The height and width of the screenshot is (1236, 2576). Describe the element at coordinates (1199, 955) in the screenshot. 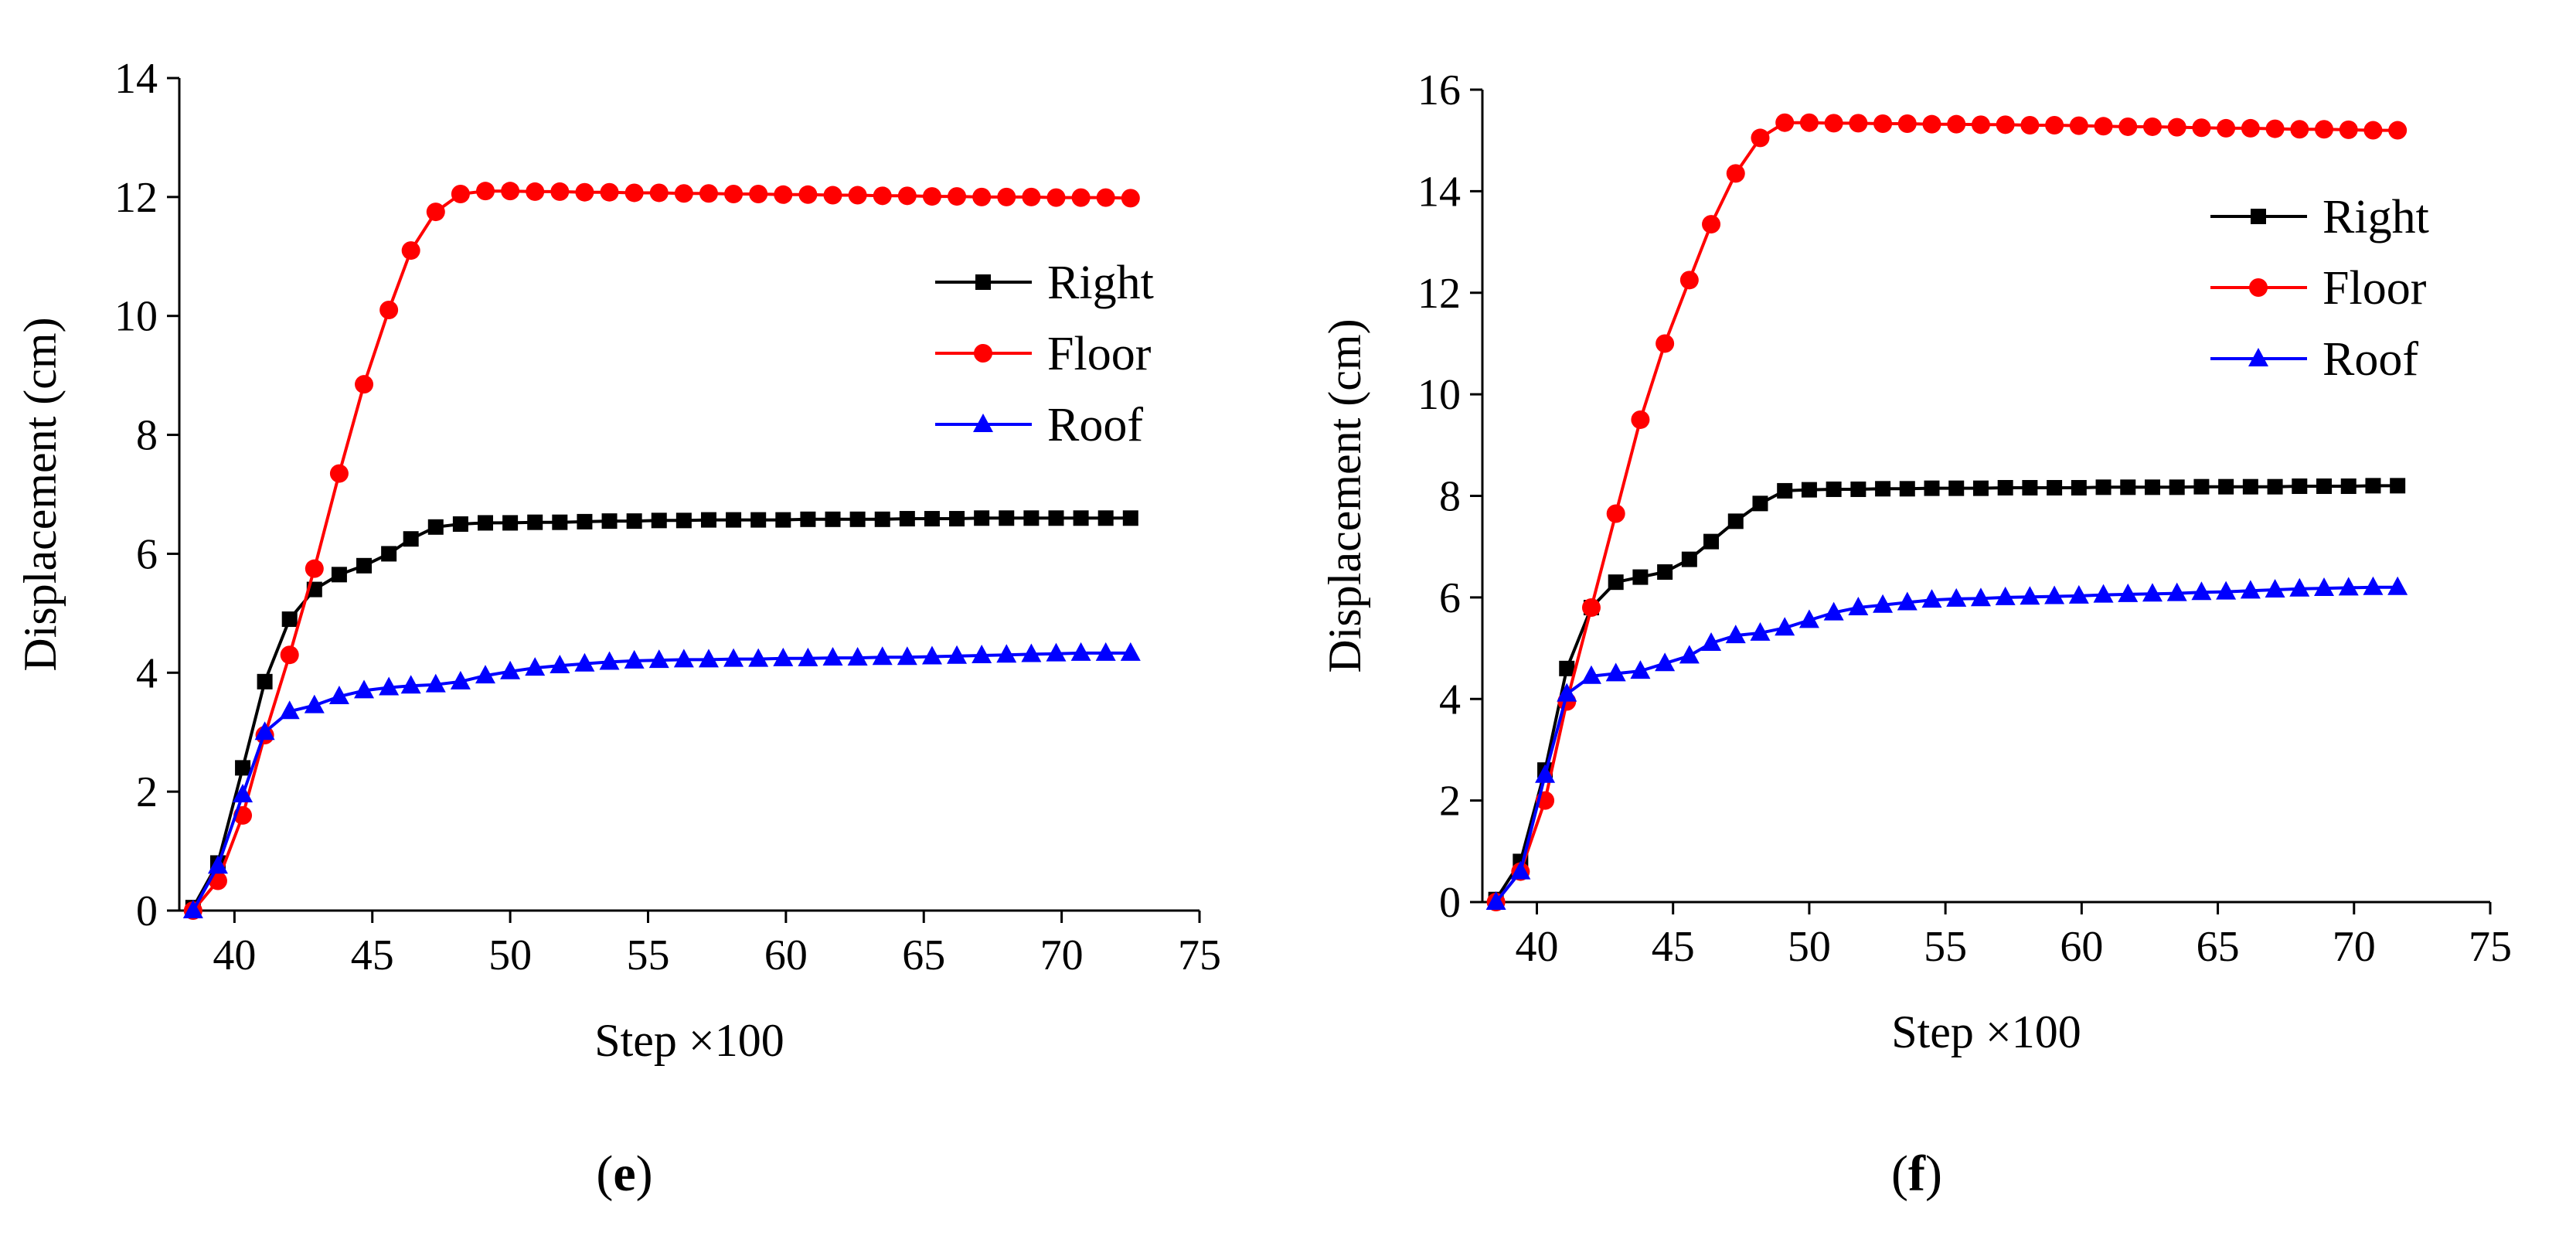

I see `x-tick-label: 75` at that location.